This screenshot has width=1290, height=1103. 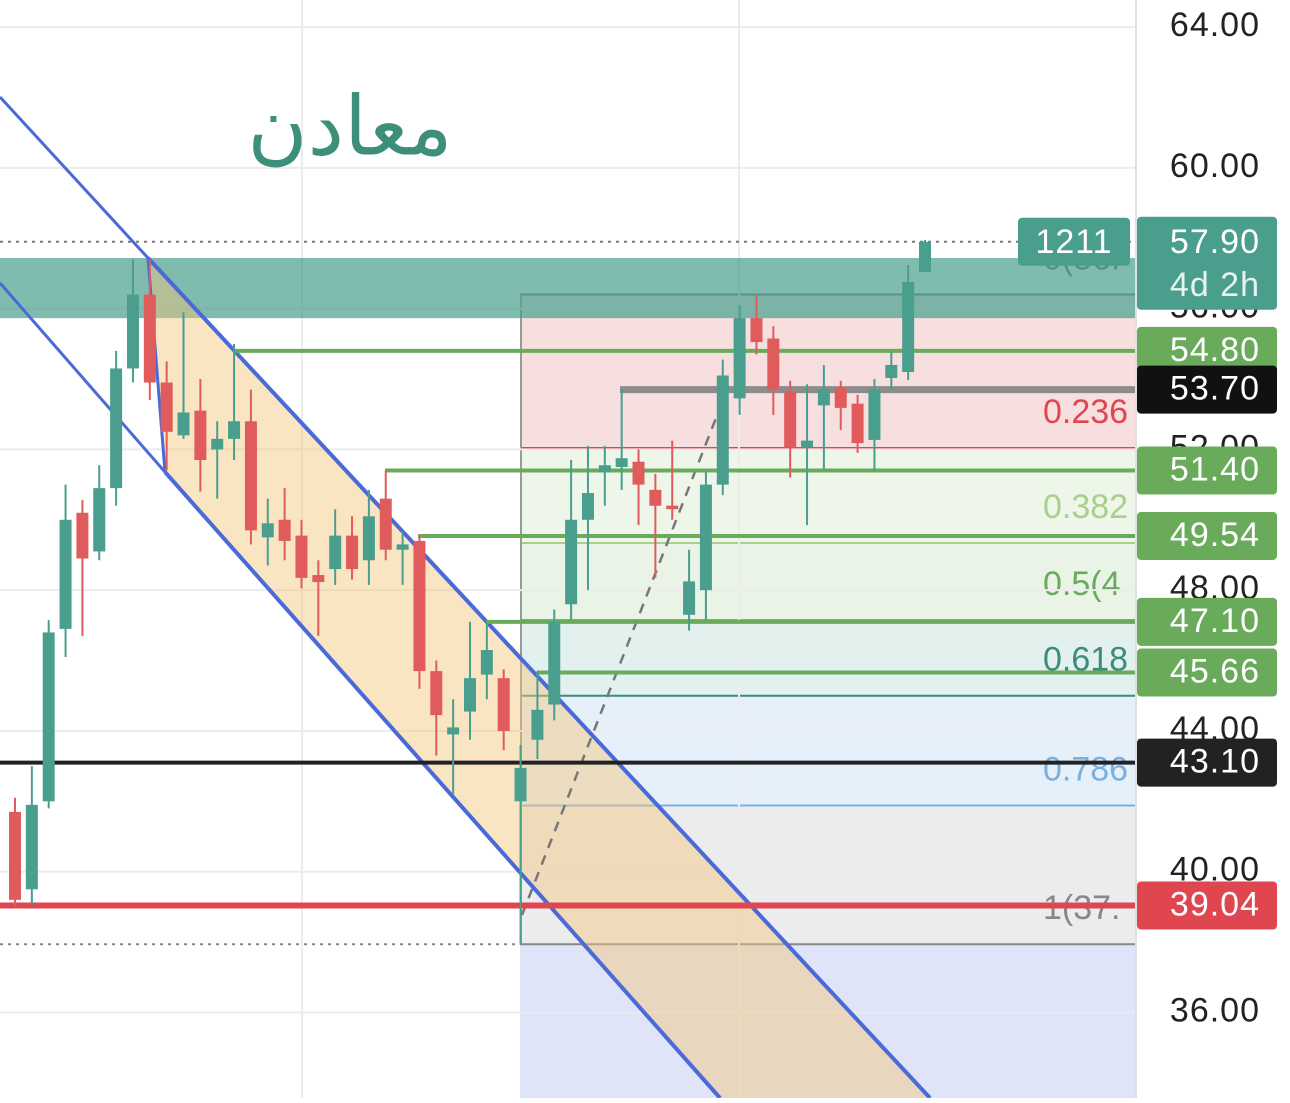 What do you see at coordinates (1215, 672) in the screenshot?
I see `price-tag-label: 45.66` at bounding box center [1215, 672].